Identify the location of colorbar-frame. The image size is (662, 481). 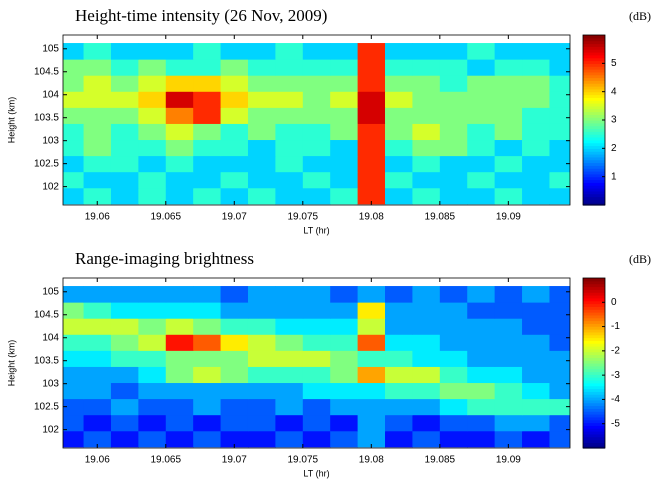
(594, 363).